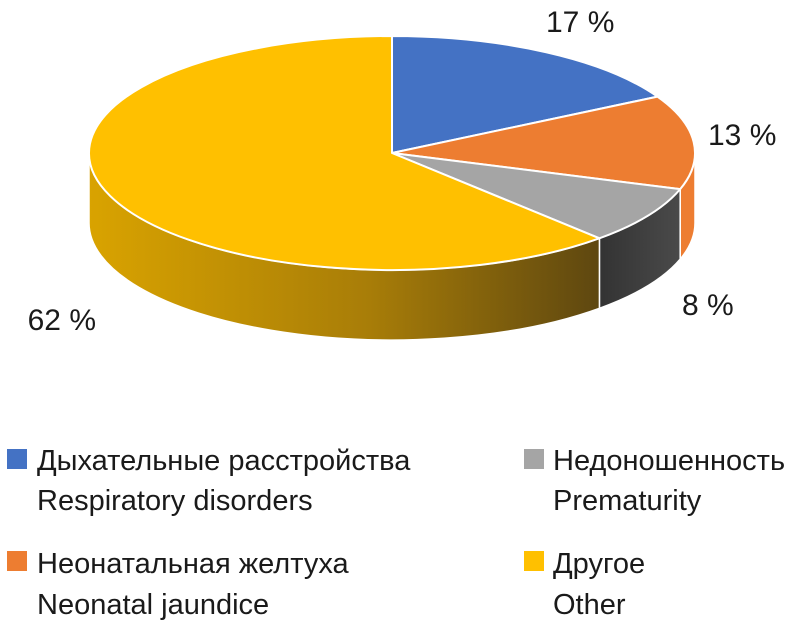 This screenshot has width=802, height=630. Describe the element at coordinates (584, 584) in the screenshot. I see `legend-item-other: Другое Other` at that location.